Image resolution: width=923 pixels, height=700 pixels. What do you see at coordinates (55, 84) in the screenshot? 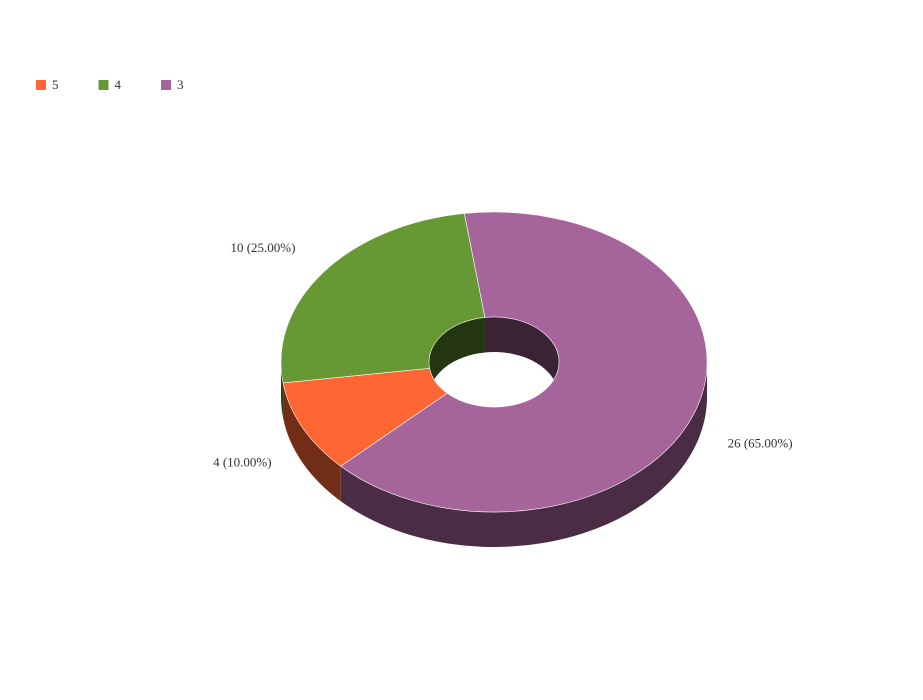
I see `legend-label: 5` at bounding box center [55, 84].